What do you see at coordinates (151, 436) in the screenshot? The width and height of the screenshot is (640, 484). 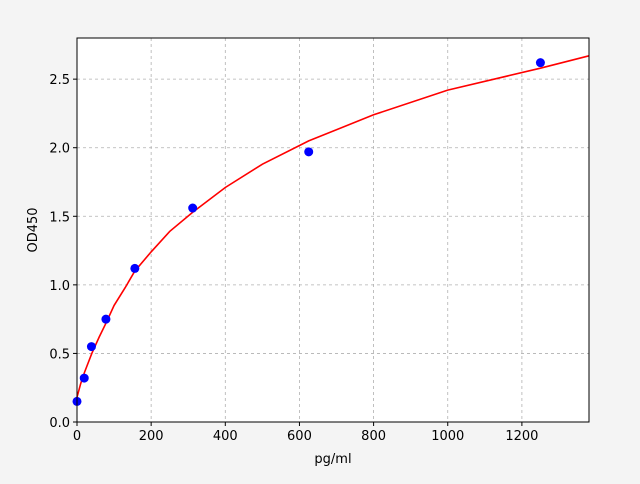 I see `x-tick-label: 200` at bounding box center [151, 436].